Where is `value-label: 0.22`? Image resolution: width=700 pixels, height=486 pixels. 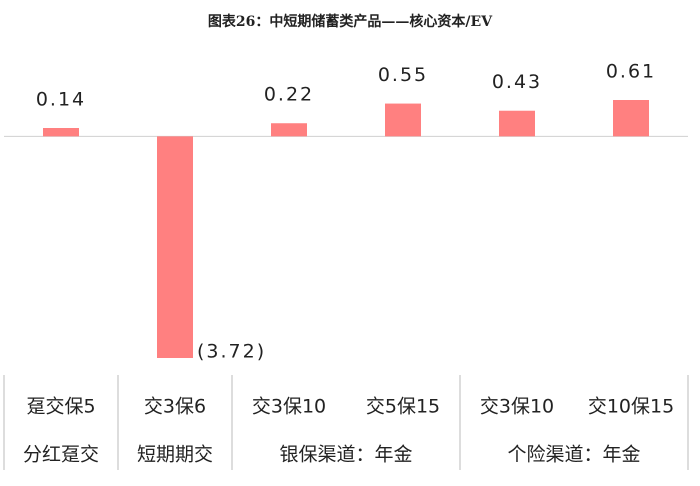 value-label: 0.22 is located at coordinates (289, 95).